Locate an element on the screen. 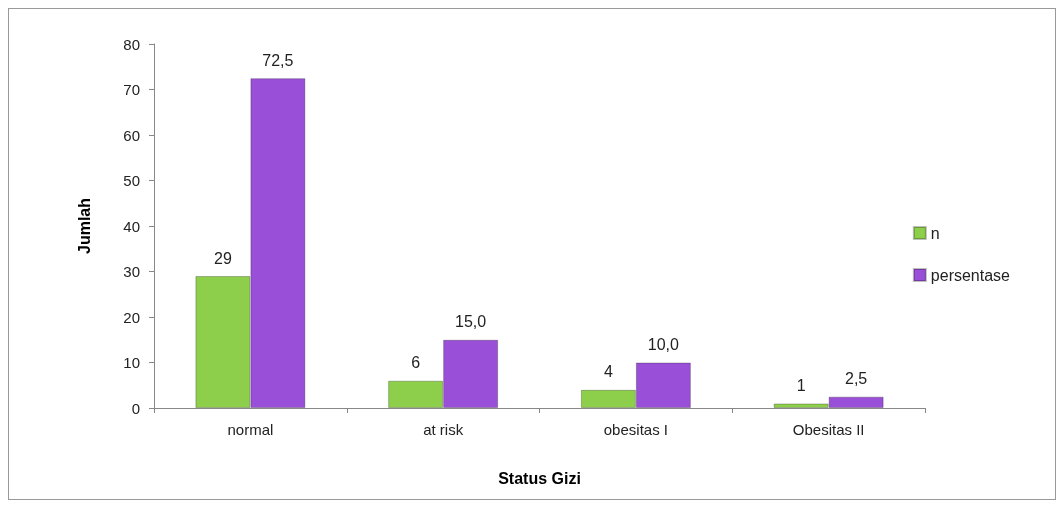 The height and width of the screenshot is (508, 1064). data-label: 72,5 is located at coordinates (278, 60).